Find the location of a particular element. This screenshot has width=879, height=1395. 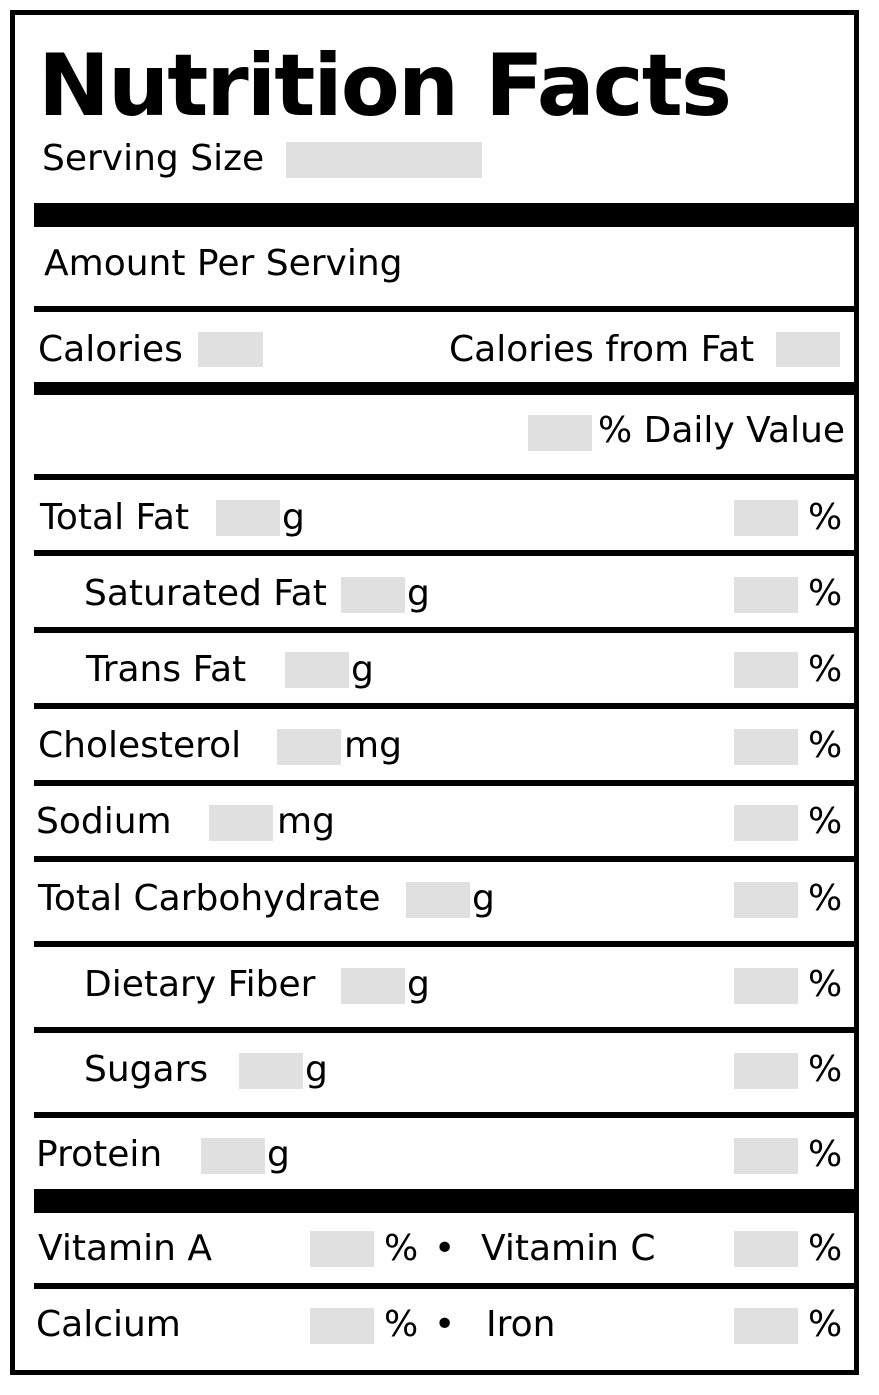

sodium-amount-blank is located at coordinates (241, 823).